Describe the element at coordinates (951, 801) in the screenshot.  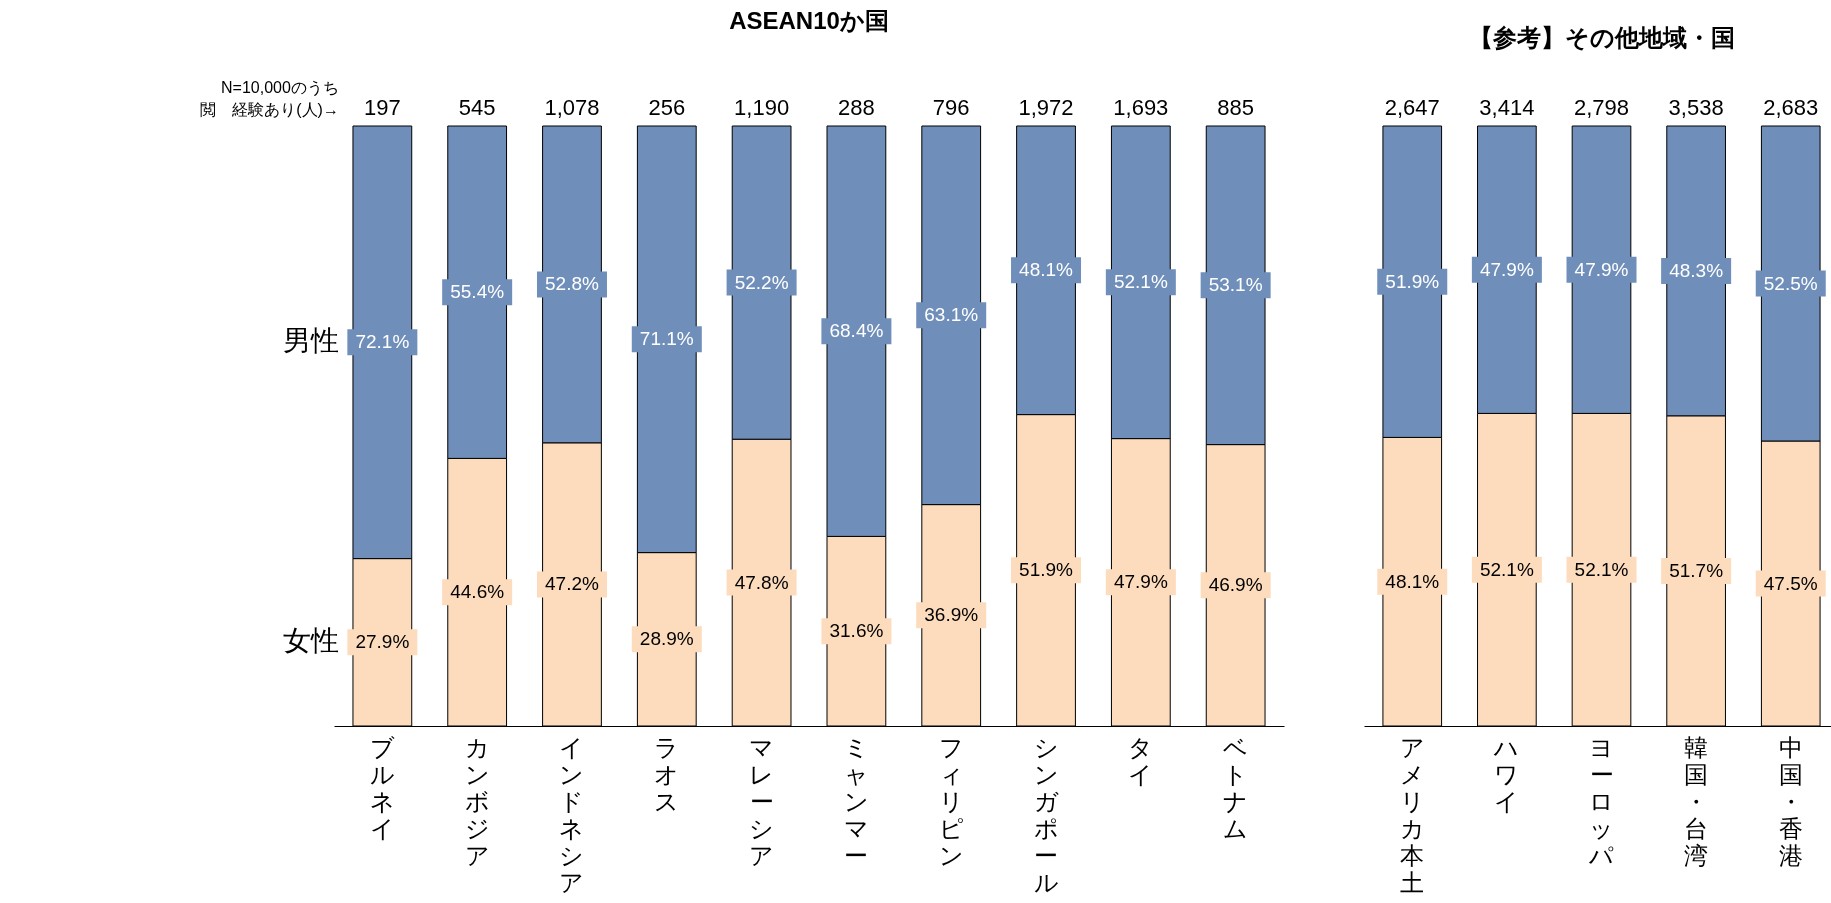
I see `x-tick-label: フィリピン` at that location.